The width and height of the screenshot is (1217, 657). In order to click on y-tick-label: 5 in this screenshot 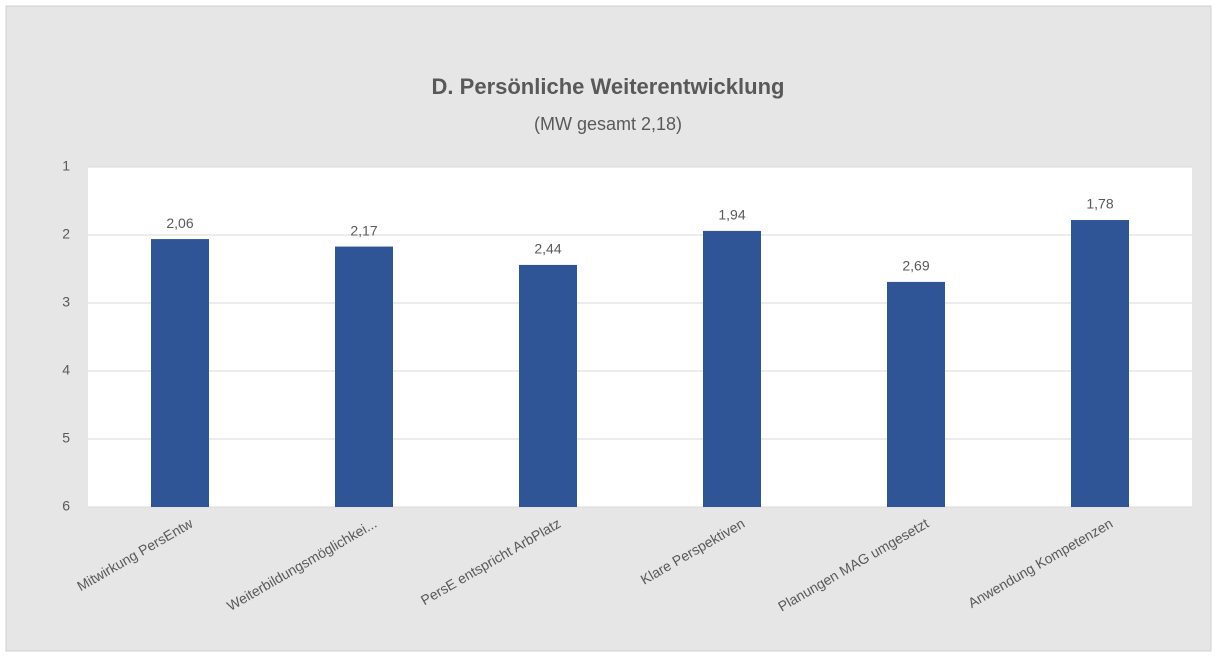, I will do `click(66, 438)`.